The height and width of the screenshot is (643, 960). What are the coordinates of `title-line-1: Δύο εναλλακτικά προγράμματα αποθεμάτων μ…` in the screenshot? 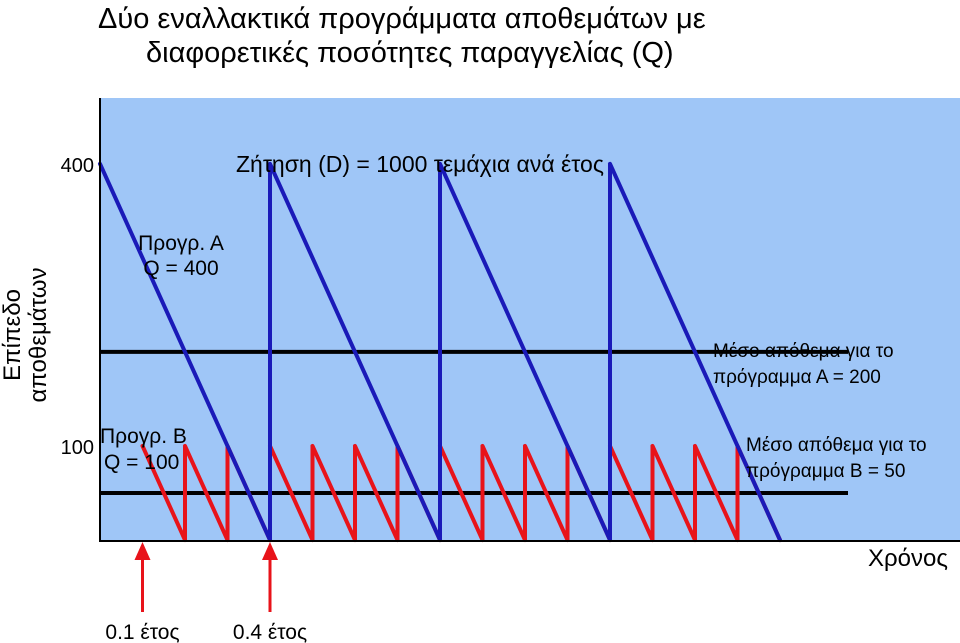 It's located at (402, 19).